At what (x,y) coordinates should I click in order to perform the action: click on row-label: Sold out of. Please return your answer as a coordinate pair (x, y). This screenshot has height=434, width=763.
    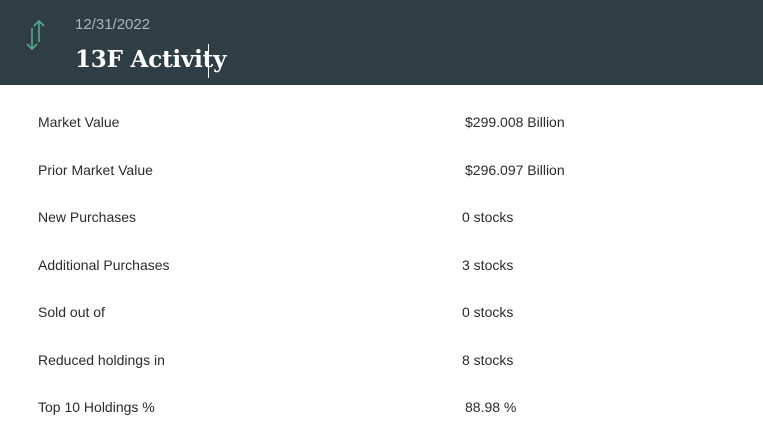
    Looking at the image, I should click on (71, 312).